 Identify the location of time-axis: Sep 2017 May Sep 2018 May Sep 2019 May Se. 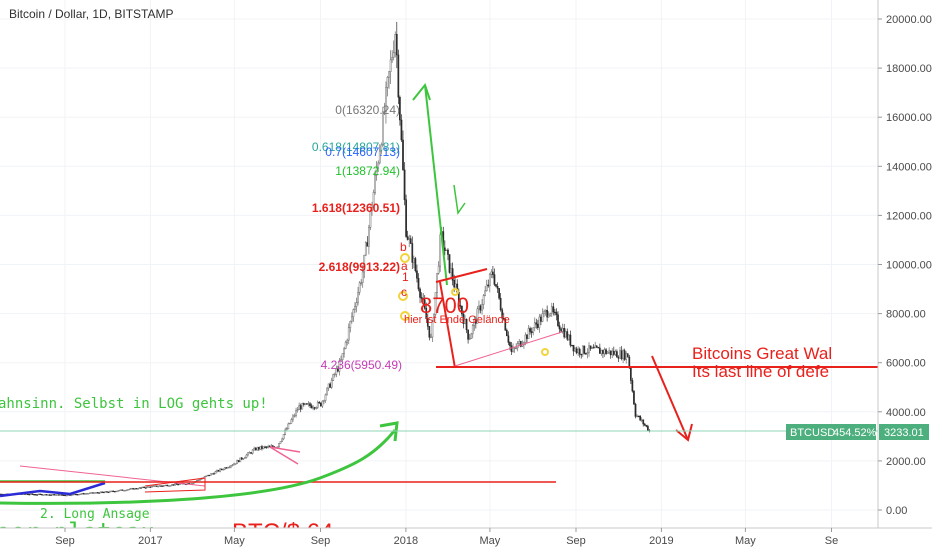
(446, 537).